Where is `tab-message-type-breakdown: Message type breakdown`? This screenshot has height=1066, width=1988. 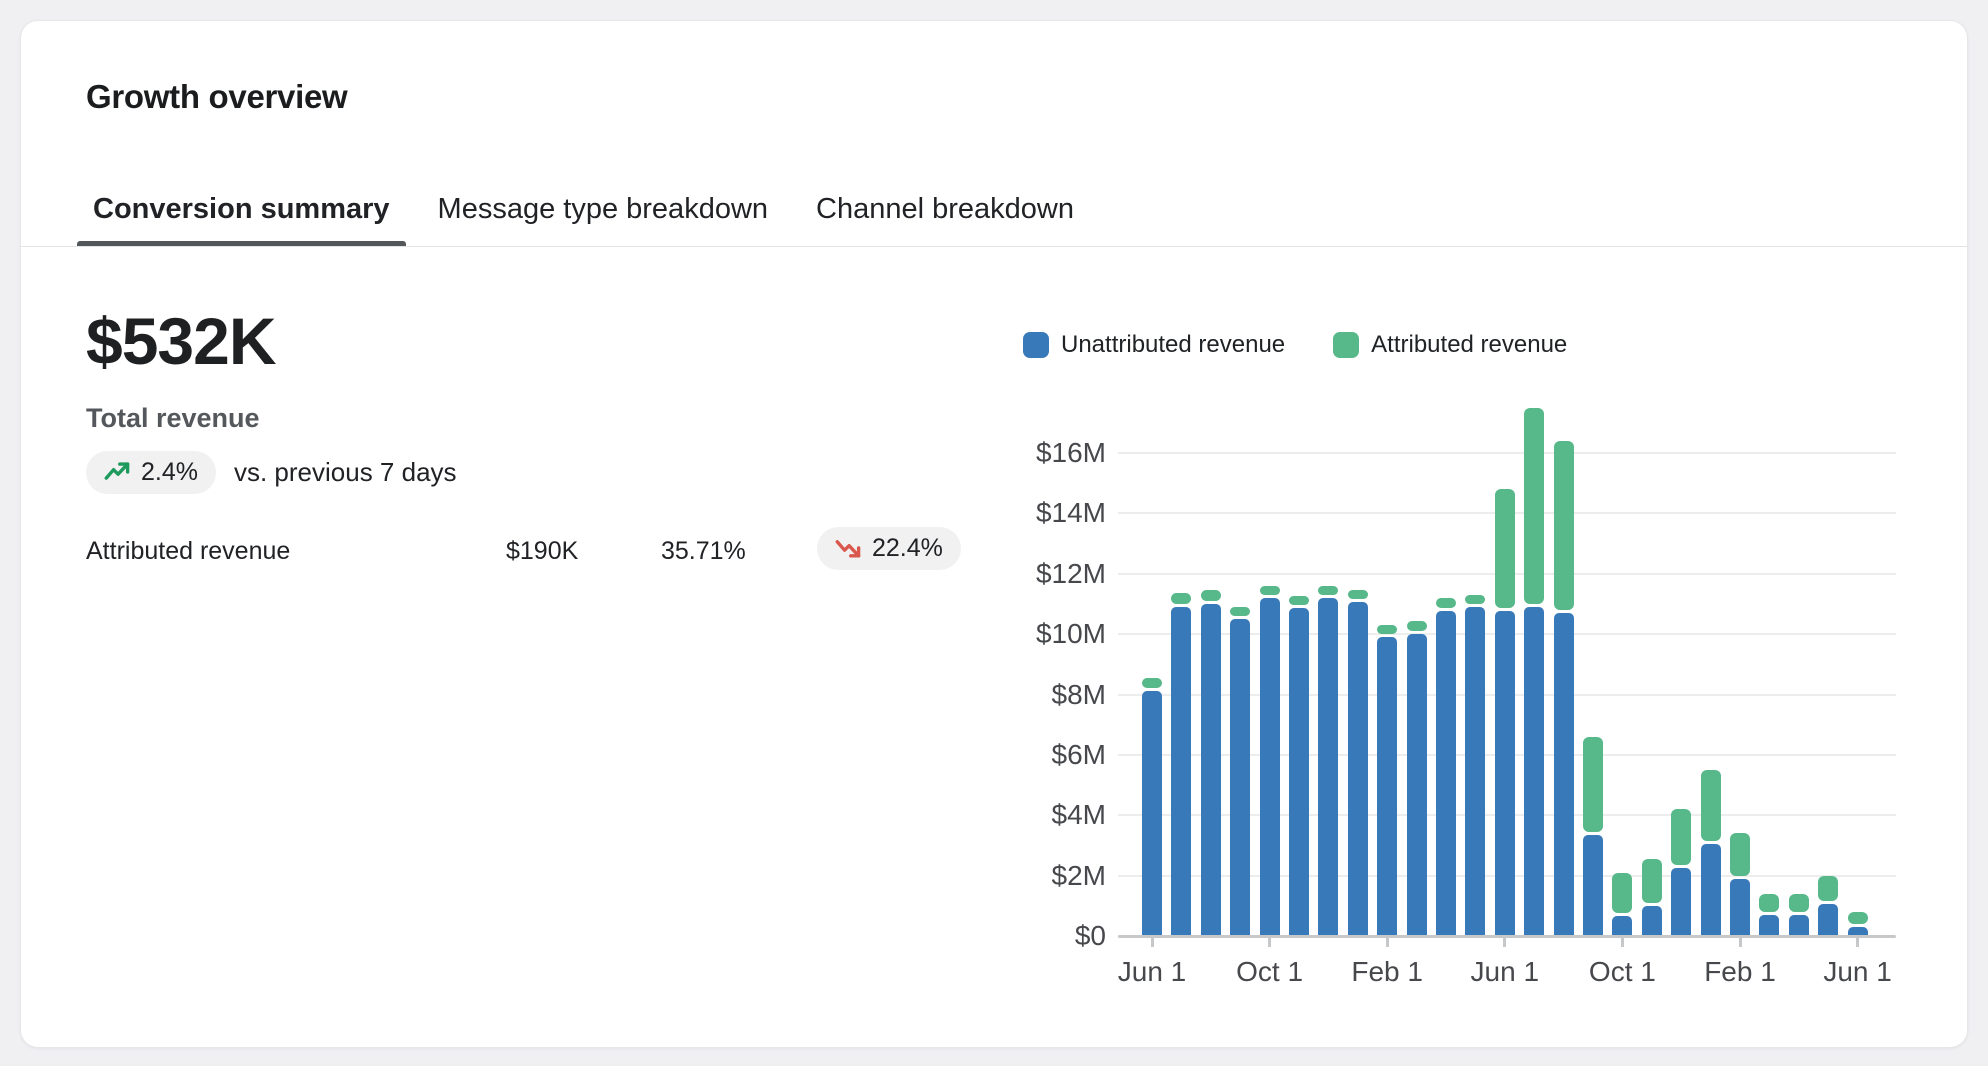
tab-message-type-breakdown: Message type breakdown is located at coordinates (603, 208).